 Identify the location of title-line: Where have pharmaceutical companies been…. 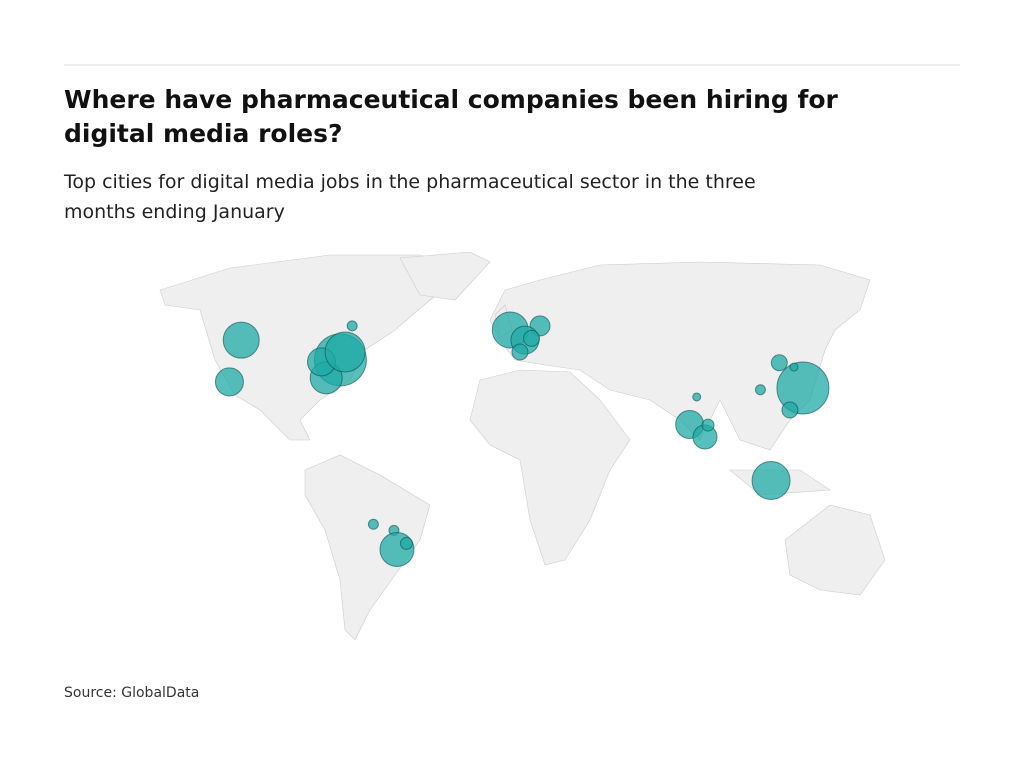
(451, 99).